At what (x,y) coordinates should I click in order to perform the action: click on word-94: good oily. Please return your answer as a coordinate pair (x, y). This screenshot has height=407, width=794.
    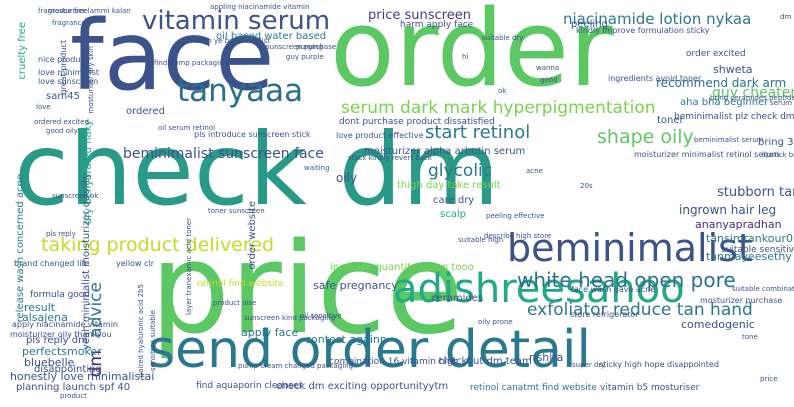
    Looking at the image, I should click on (62, 131).